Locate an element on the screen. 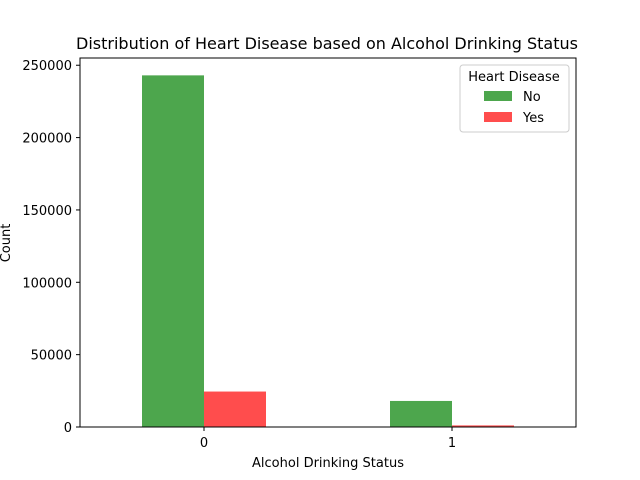  y-tick-label: 50000 is located at coordinates (51, 356).